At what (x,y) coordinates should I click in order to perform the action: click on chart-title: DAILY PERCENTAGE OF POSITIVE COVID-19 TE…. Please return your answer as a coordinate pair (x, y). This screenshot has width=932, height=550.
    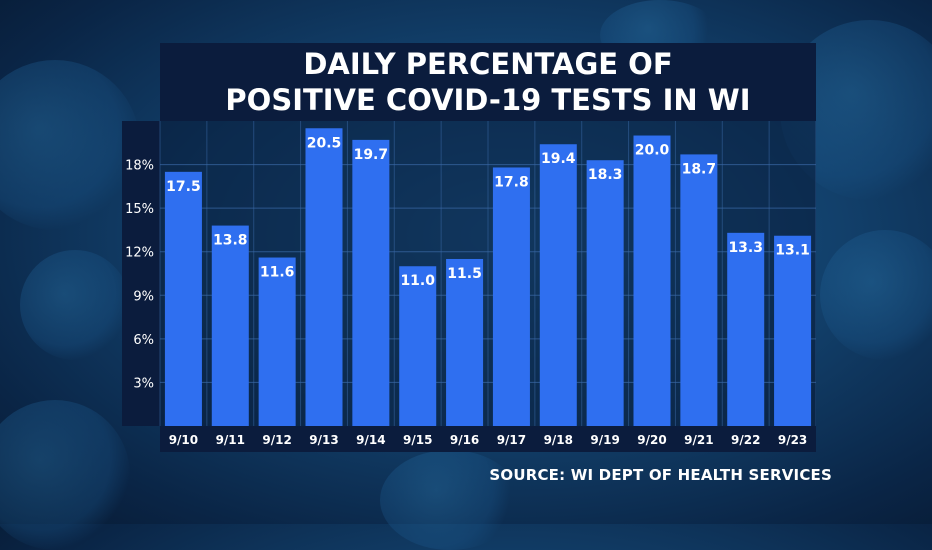
    Looking at the image, I should click on (488, 82).